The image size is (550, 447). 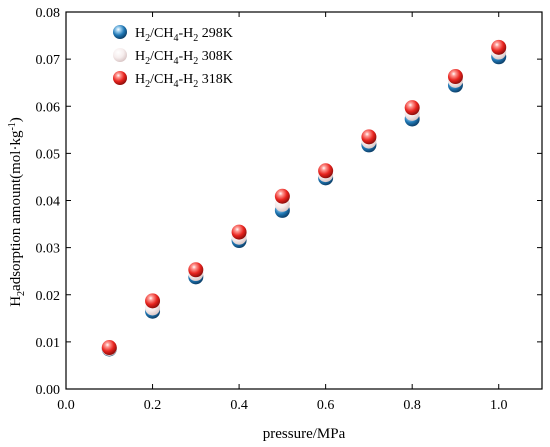 What do you see at coordinates (184, 35) in the screenshot?
I see `legend-label-298k: H2/CH4-H2 298K` at bounding box center [184, 35].